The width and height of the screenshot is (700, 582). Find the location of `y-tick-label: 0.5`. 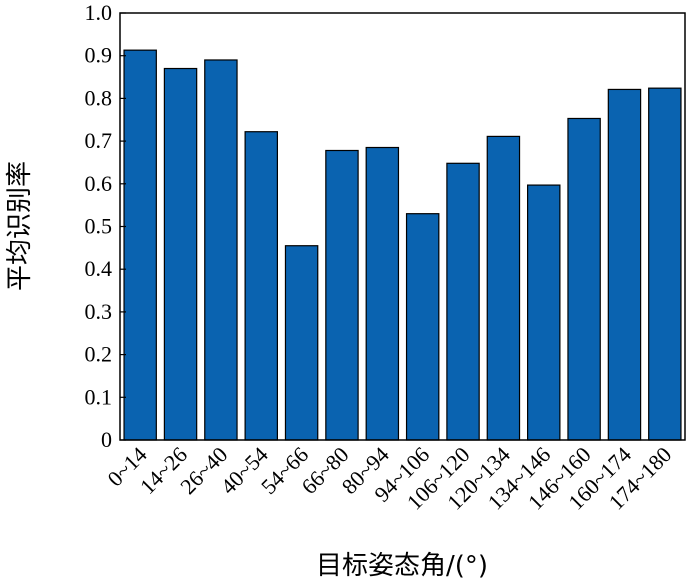

y-tick-label: 0.5 is located at coordinates (99, 226).